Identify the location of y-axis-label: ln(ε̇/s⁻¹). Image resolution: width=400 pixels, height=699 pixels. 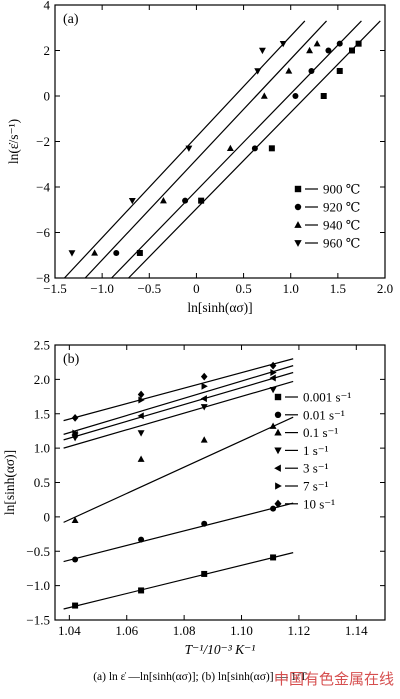
(13, 141).